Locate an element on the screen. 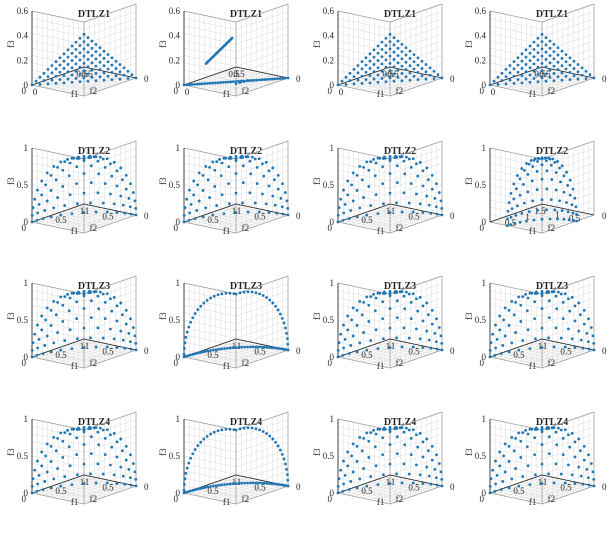 The width and height of the screenshot is (614, 539). f1-axis-line is located at coordinates (568, 72).